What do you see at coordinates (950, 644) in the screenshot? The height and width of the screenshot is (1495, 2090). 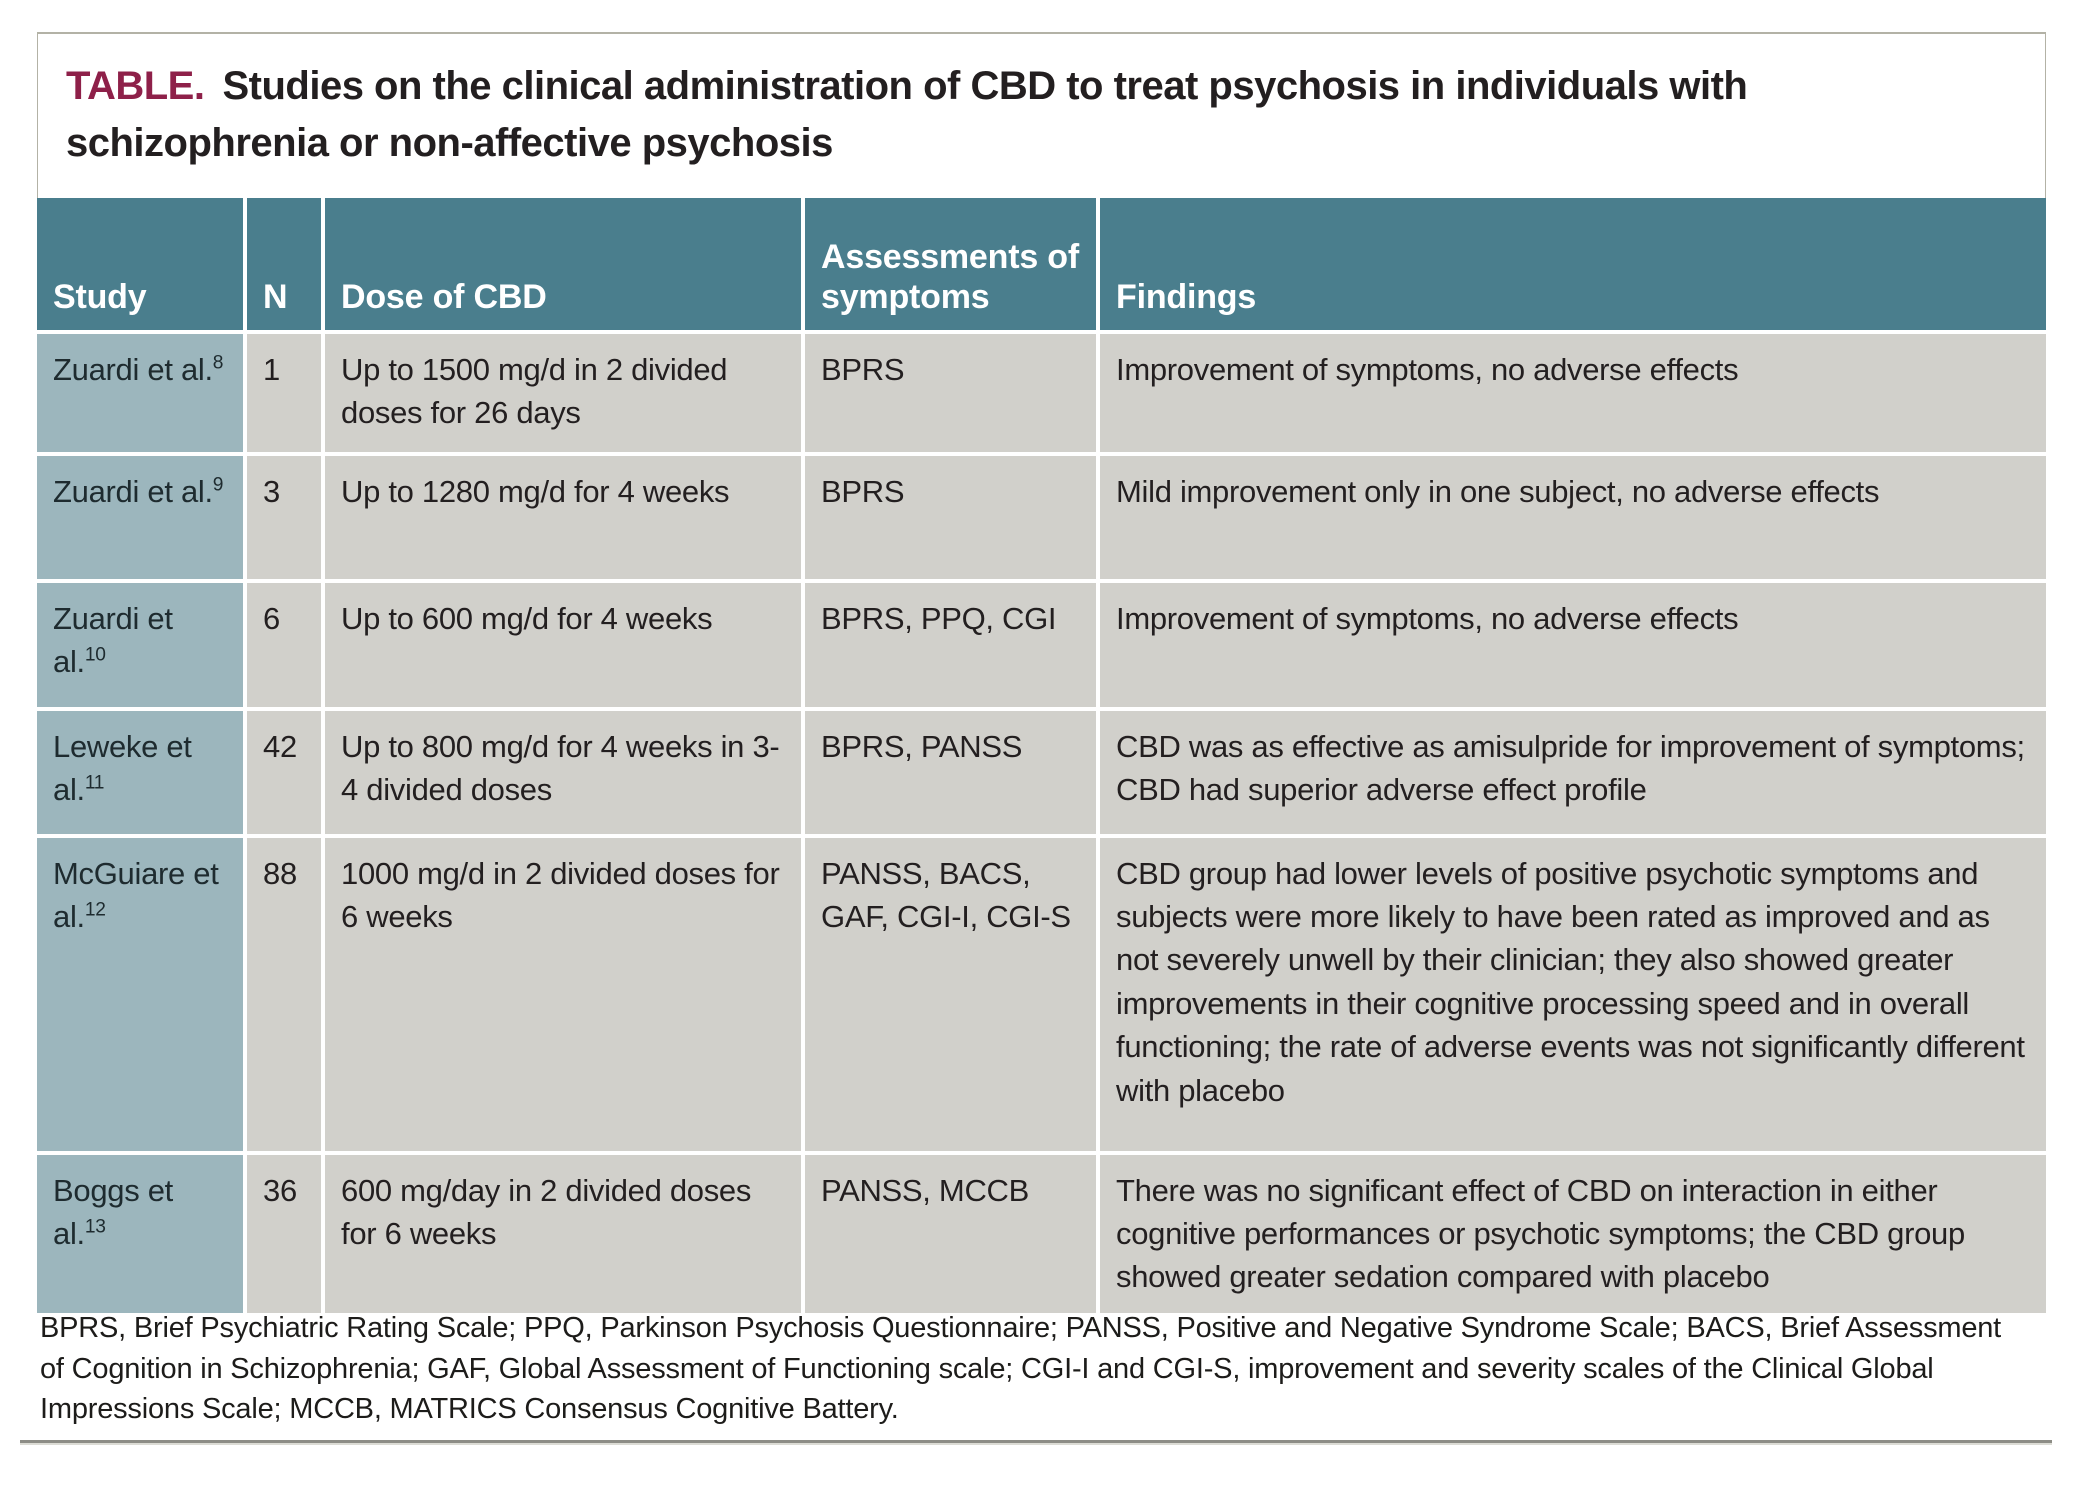 I see `assessments-cell: BPRS, PPQ, CGI` at bounding box center [950, 644].